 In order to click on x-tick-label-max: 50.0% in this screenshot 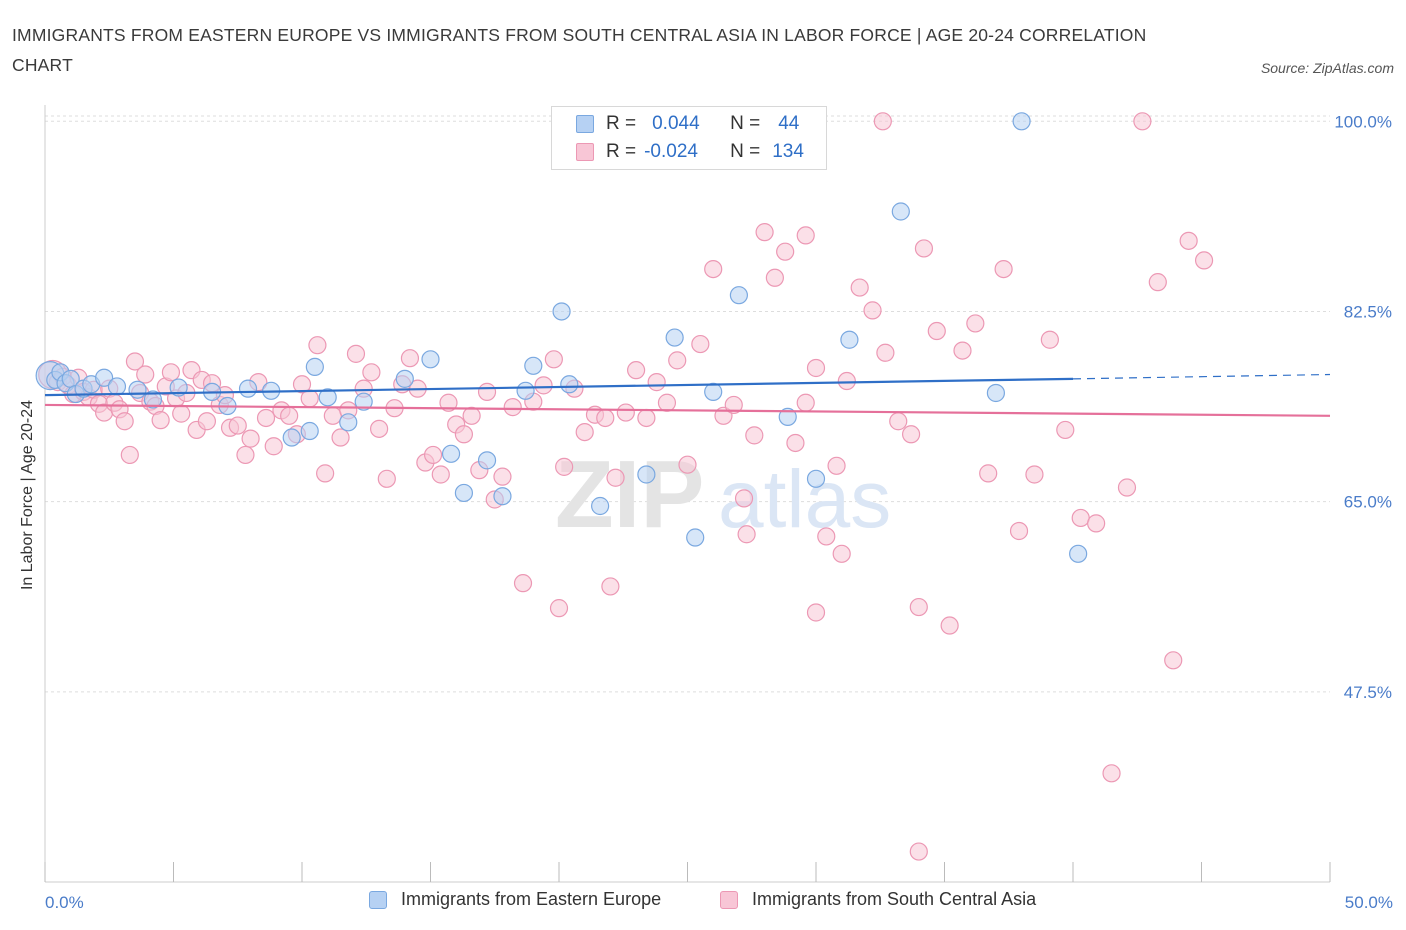, I will do `click(1369, 902)`.